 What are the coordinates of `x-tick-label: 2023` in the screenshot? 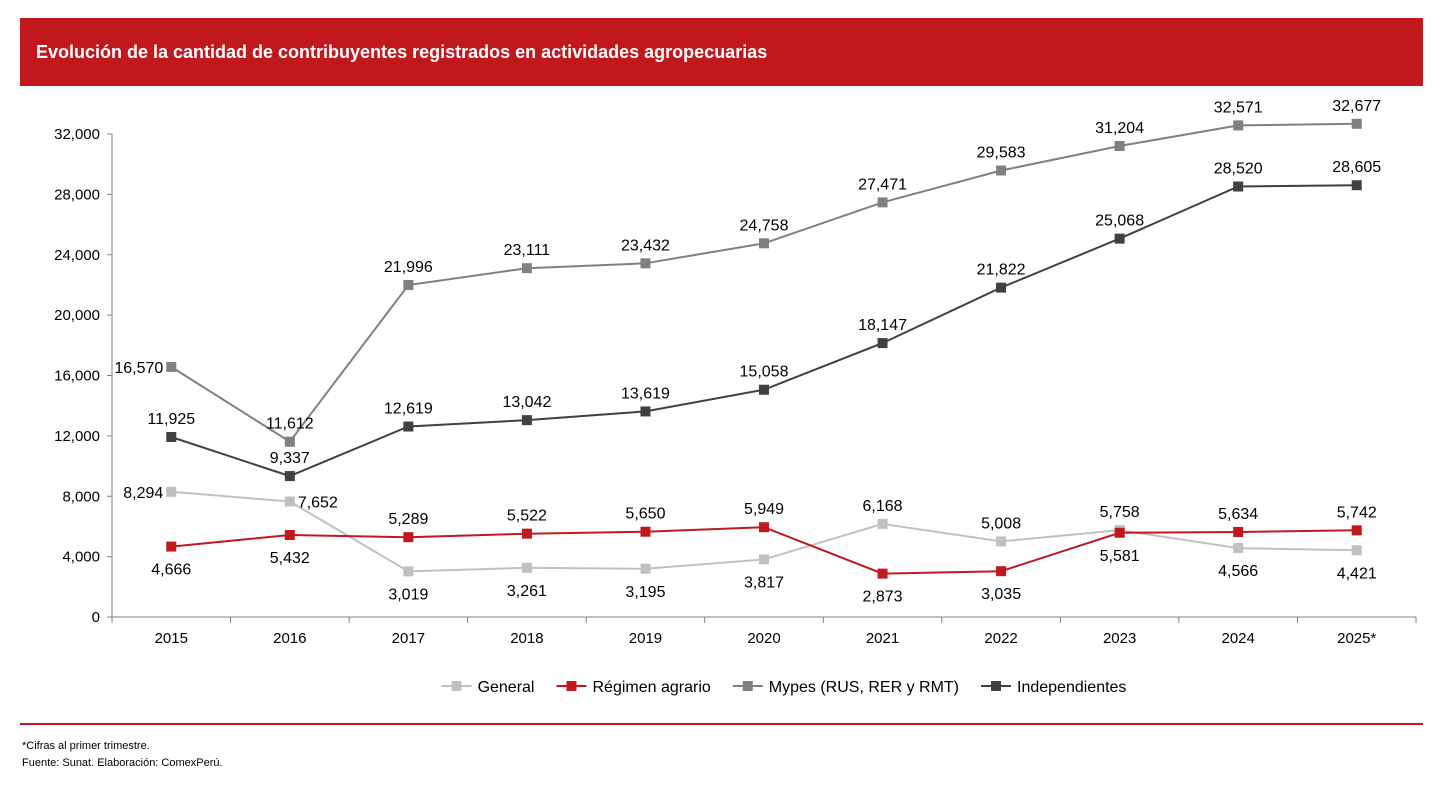 It's located at (1119, 638).